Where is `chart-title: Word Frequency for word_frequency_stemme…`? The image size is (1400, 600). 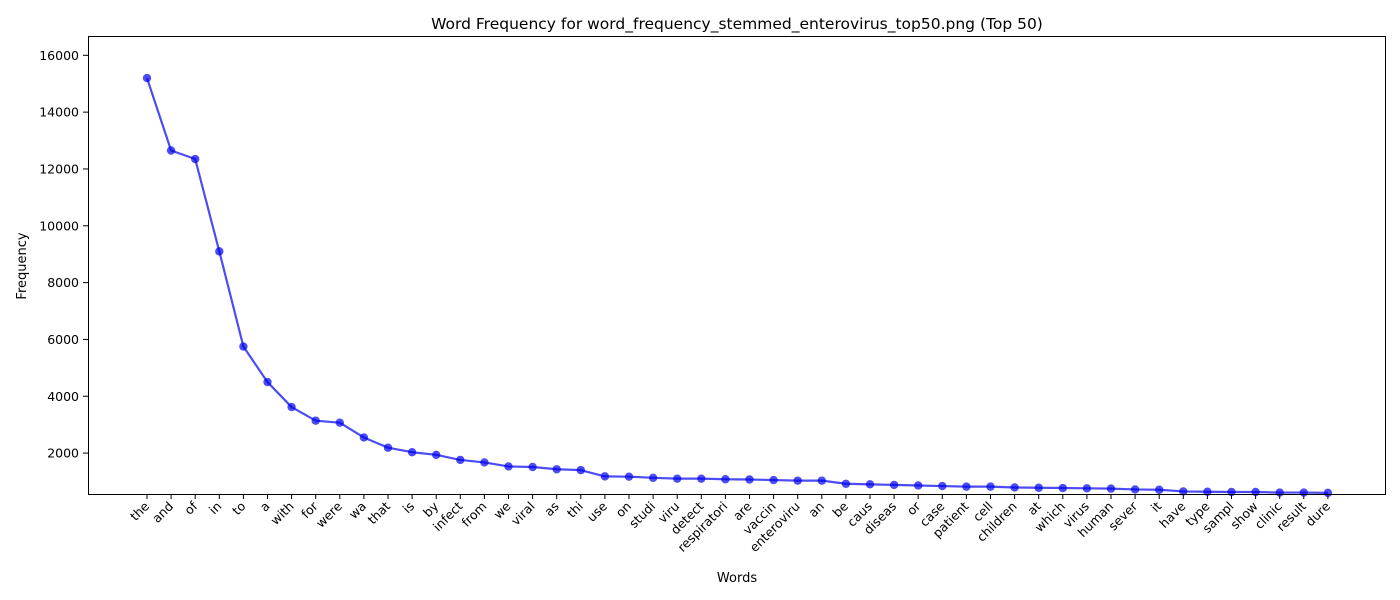
chart-title: Word Frequency for word_frequency_stemme… is located at coordinates (737, 24).